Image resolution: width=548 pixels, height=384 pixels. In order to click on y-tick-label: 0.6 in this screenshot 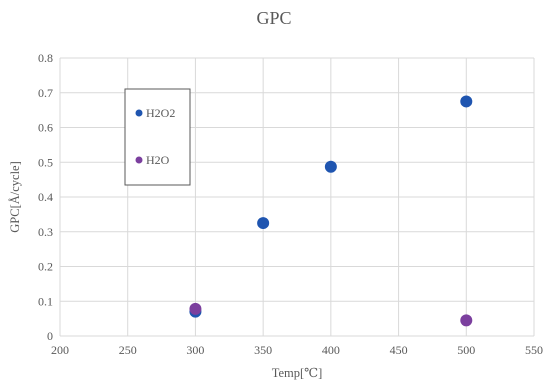, I will do `click(45, 128)`.